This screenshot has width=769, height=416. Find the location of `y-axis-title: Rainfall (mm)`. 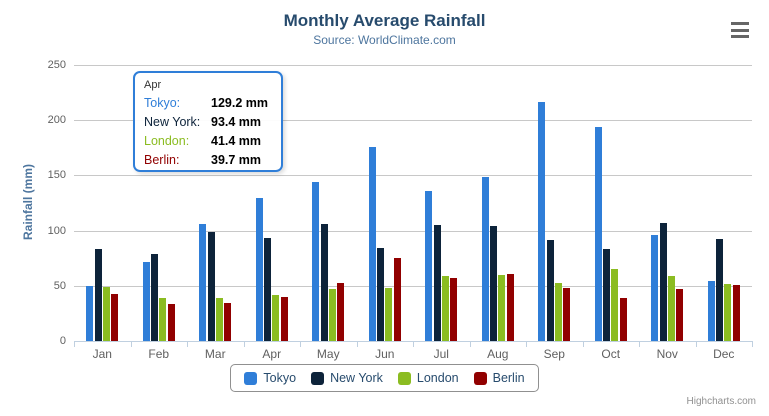

y-axis-title: Rainfall (mm) is located at coordinates (28, 202).